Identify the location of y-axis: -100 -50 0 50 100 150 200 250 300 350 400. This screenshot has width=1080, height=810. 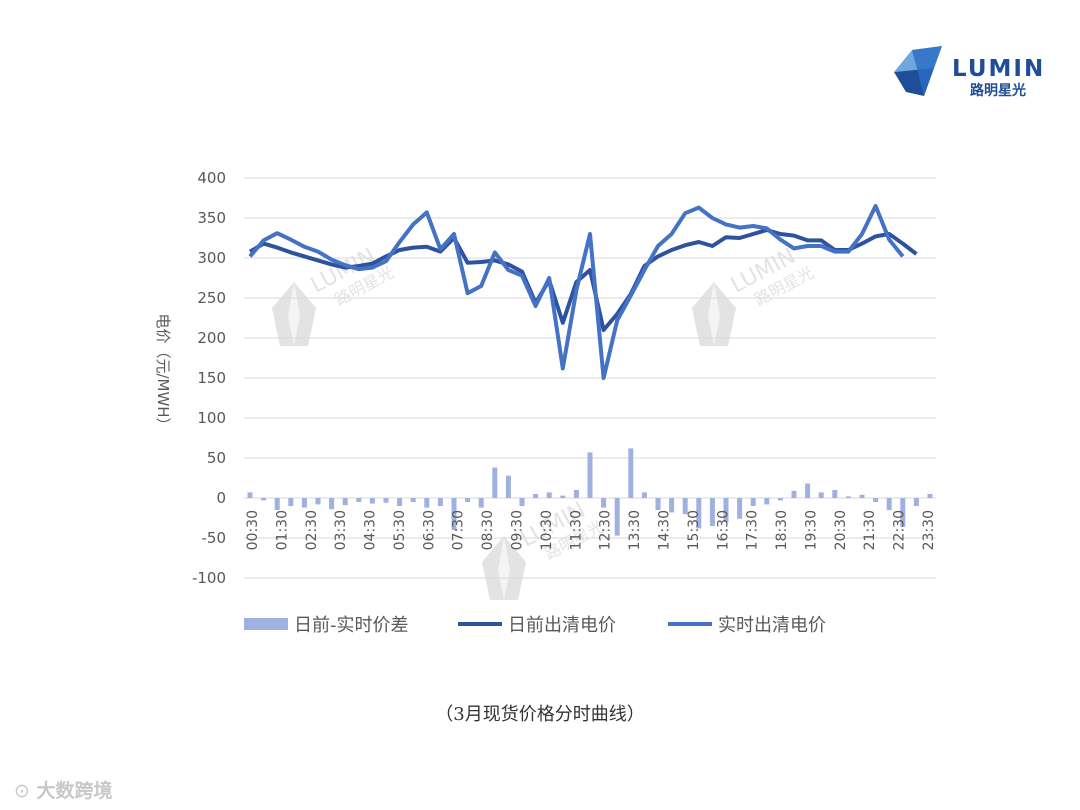
(209, 378).